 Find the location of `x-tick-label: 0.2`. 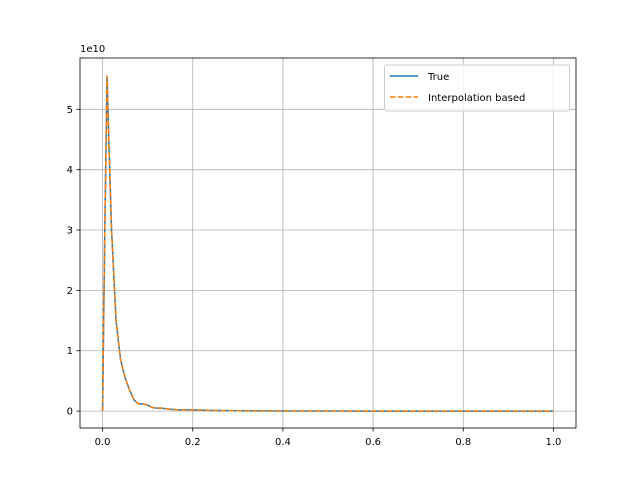

x-tick-label: 0.2 is located at coordinates (193, 442).